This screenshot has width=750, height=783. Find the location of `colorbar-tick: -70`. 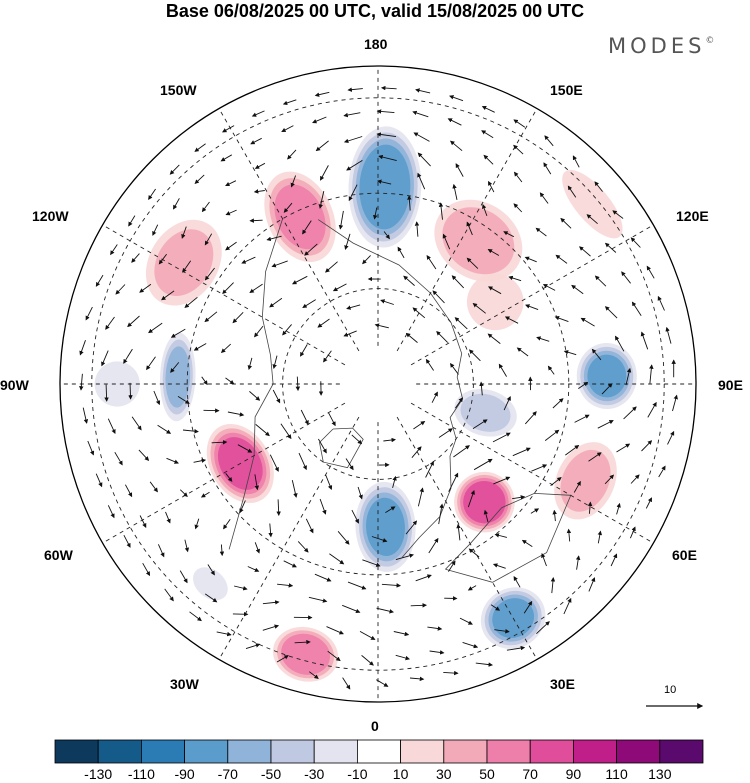

colorbar-tick: -70 is located at coordinates (227, 774).